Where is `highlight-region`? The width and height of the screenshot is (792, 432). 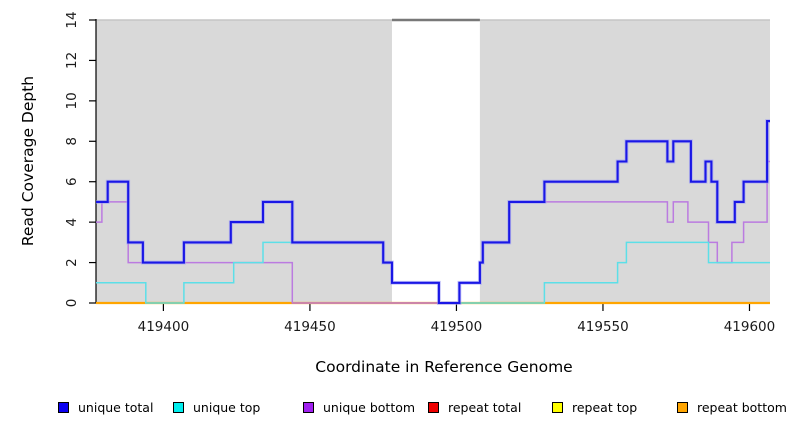
highlight-region is located at coordinates (435, 161).